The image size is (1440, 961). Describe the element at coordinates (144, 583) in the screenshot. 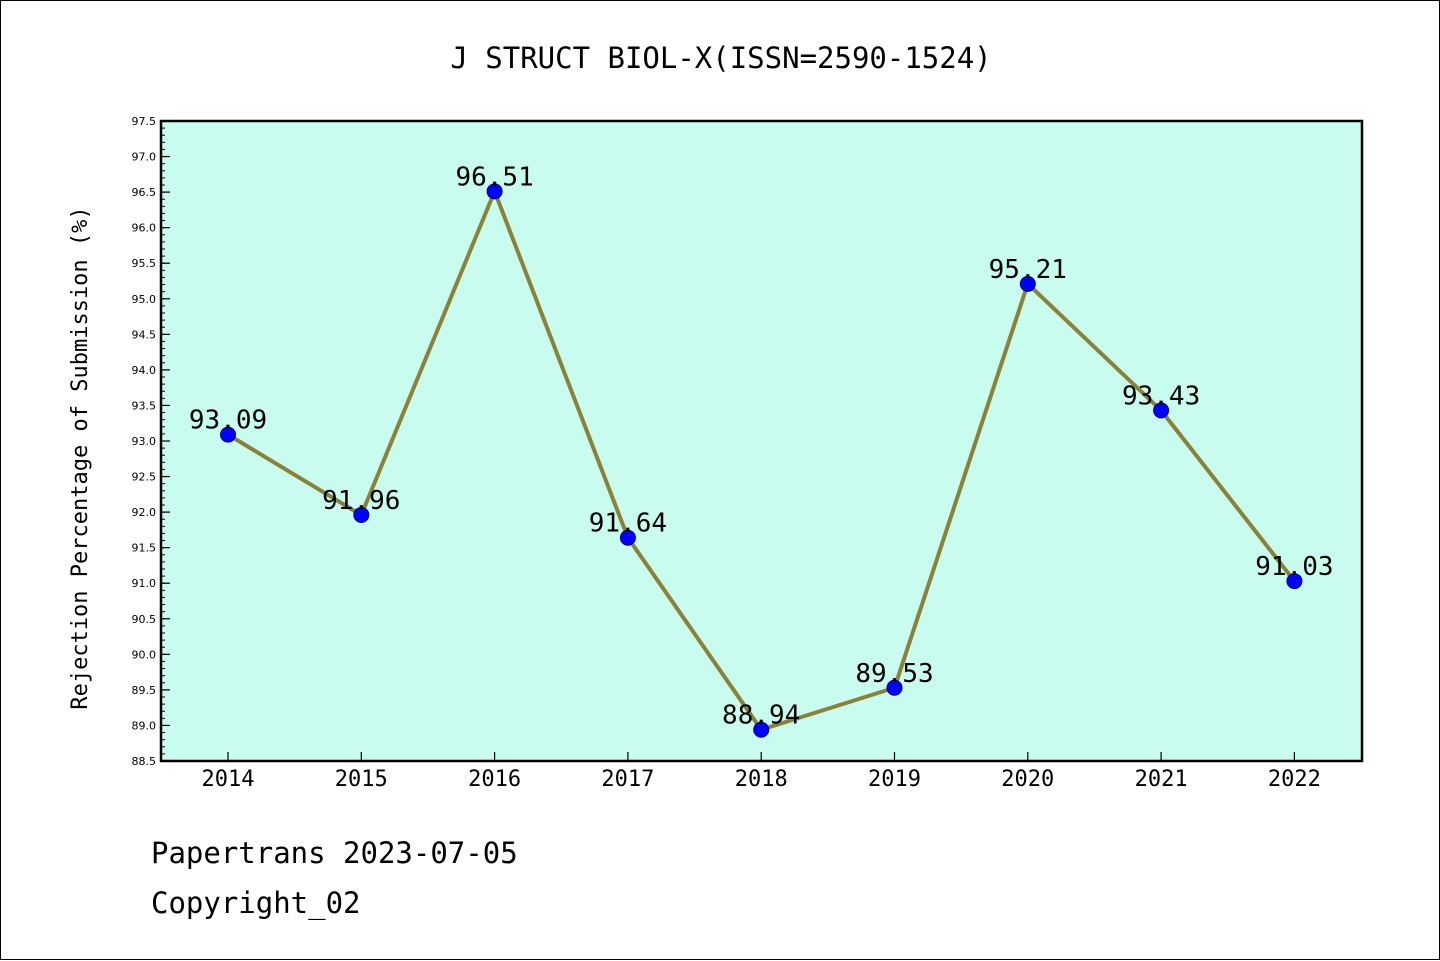

I see `y-tick-label: 91.0` at that location.